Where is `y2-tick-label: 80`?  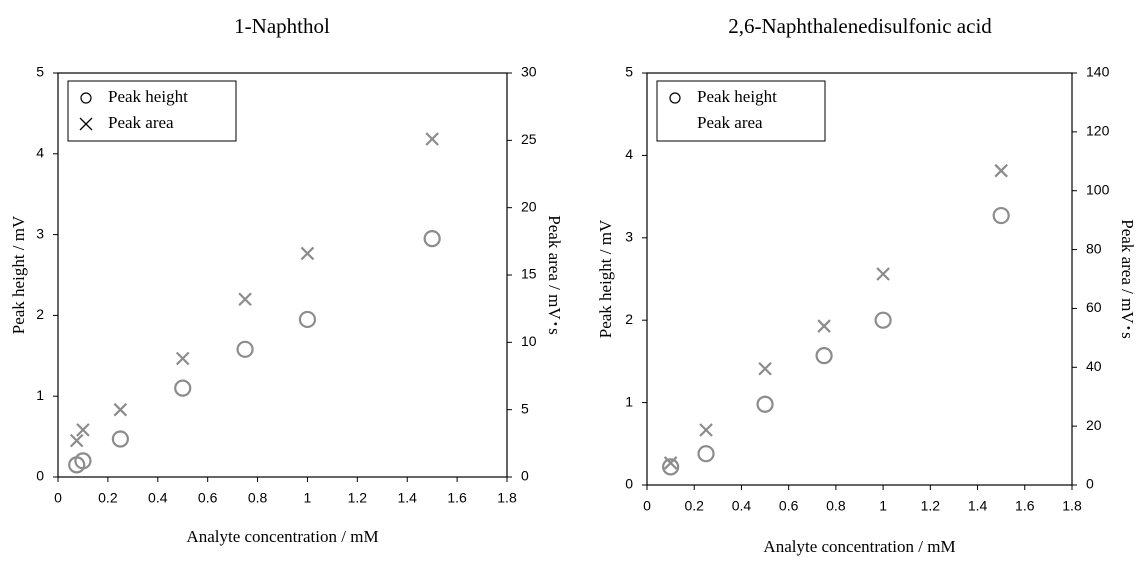
y2-tick-label: 80 is located at coordinates (1094, 248).